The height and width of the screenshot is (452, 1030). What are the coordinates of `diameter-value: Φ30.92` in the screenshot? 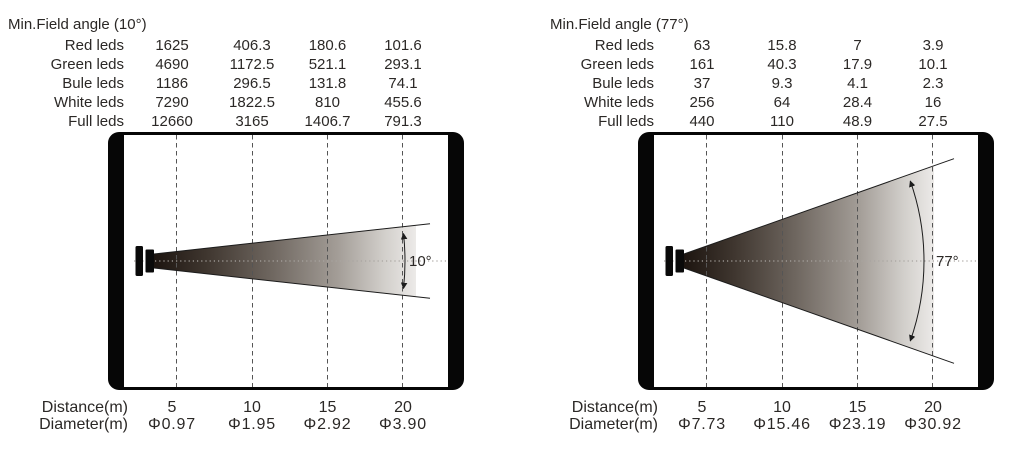 It's located at (933, 424).